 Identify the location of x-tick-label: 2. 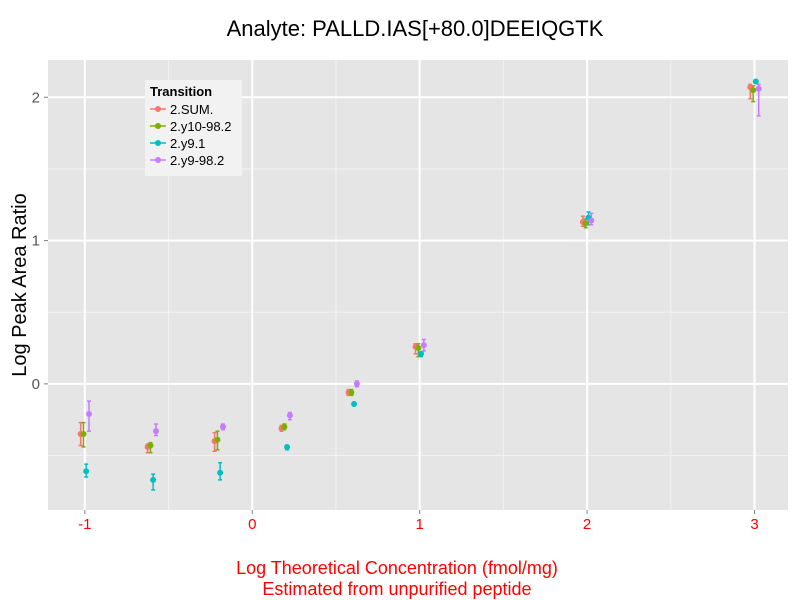
(587, 524).